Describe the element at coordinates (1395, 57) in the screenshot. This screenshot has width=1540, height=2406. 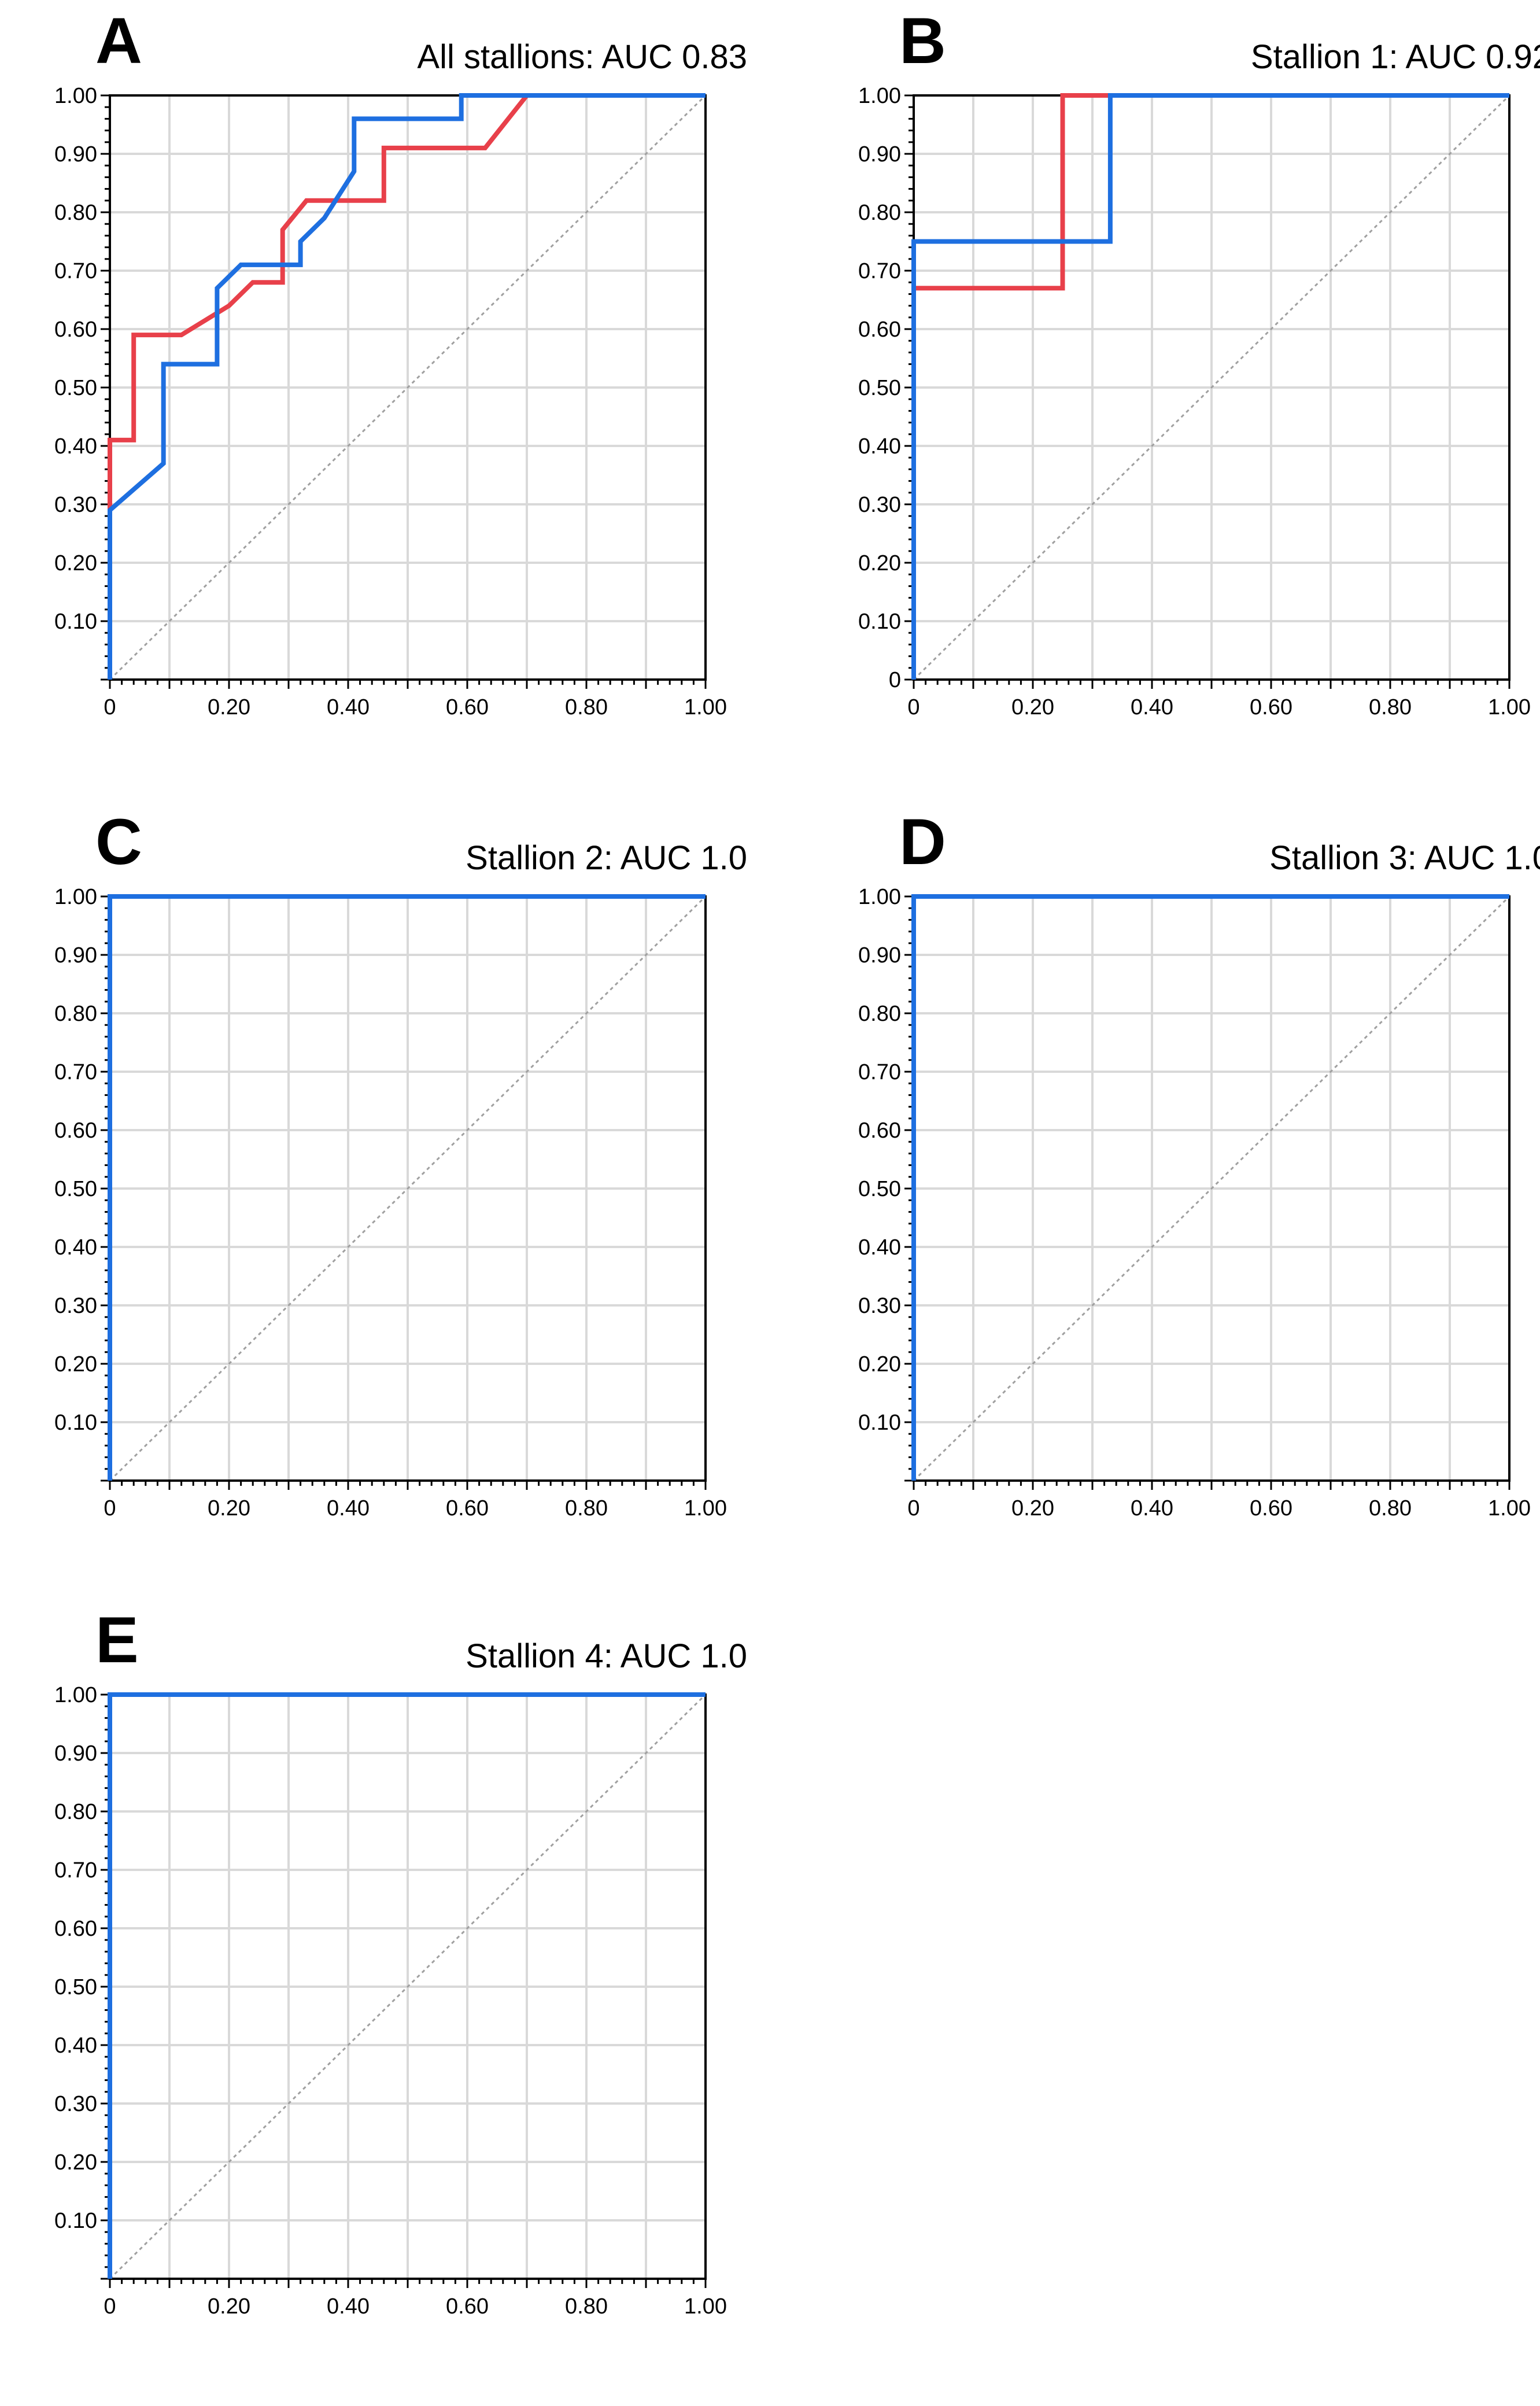
I see `chart-title: Stallion 1: AUC 0.92` at that location.